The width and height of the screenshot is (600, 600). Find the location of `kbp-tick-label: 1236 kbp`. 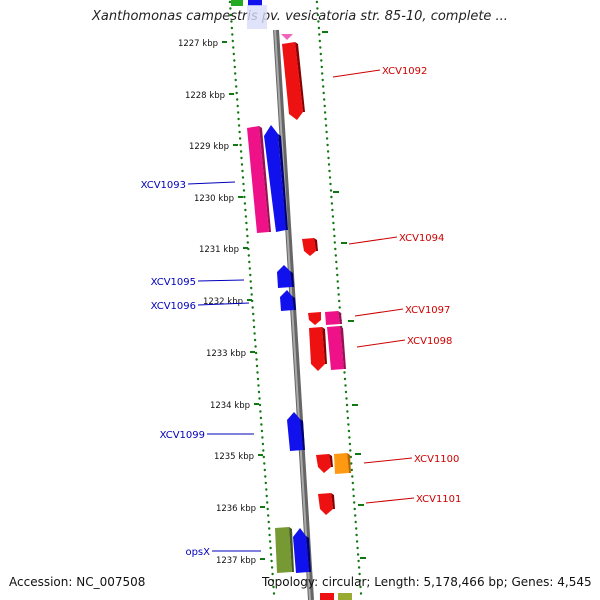

kbp-tick-label: 1236 kbp is located at coordinates (236, 509).